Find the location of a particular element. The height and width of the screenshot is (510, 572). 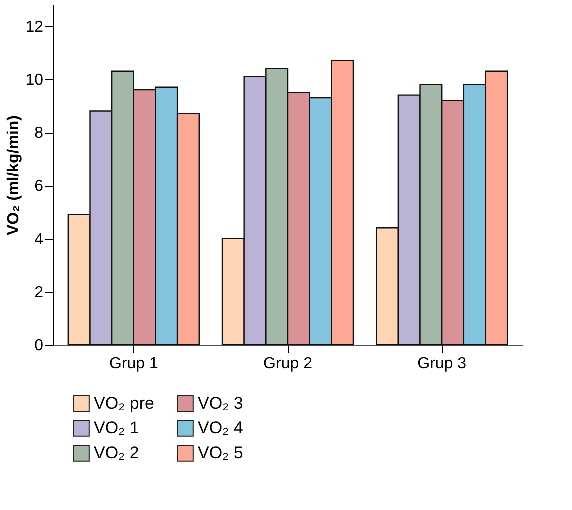

legend-label: VO₂ 1 is located at coordinates (117, 428).